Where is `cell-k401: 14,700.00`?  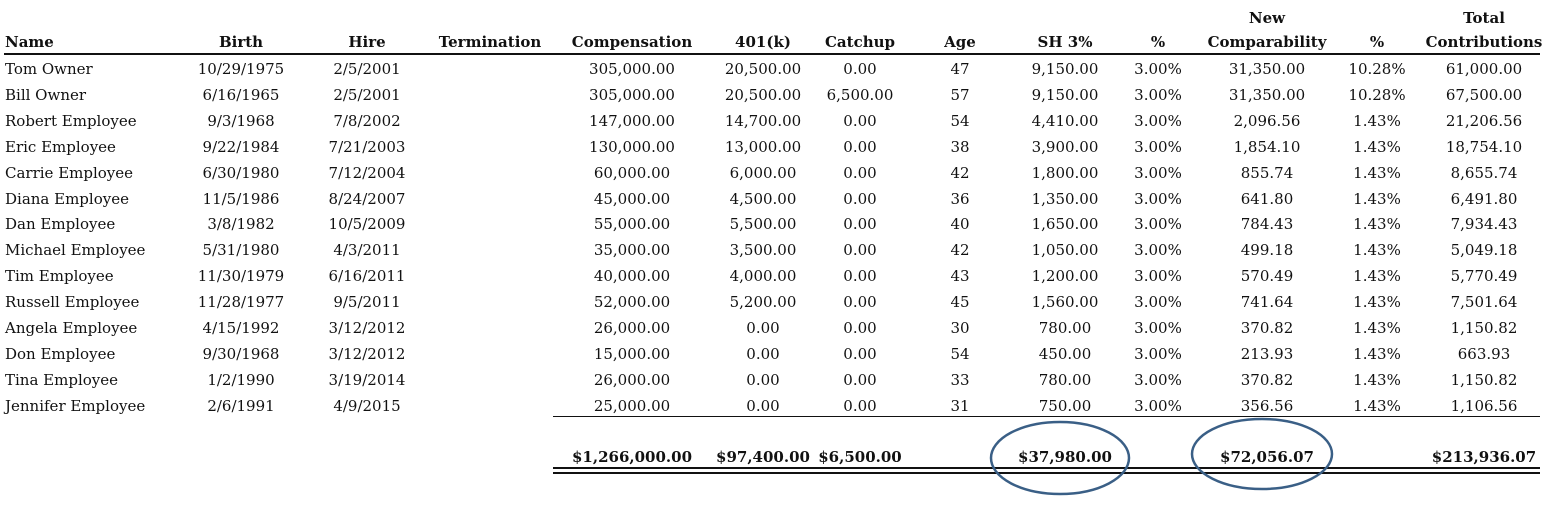
cell-k401: 14,700.00 is located at coordinates (763, 121).